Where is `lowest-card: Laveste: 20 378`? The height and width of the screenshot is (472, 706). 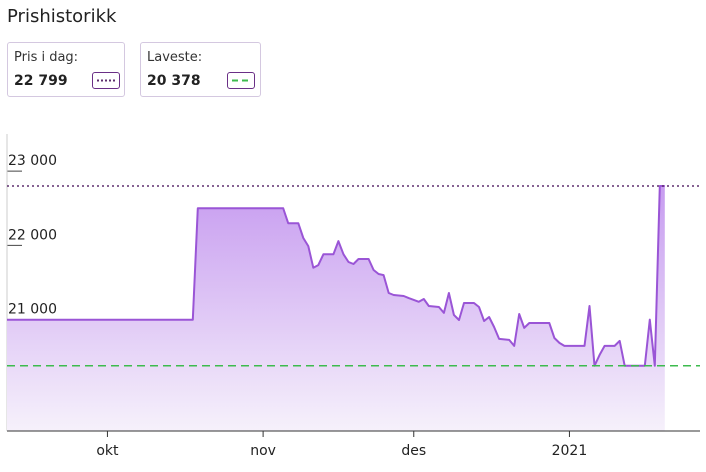
lowest-card: Laveste: 20 378 is located at coordinates (200, 69).